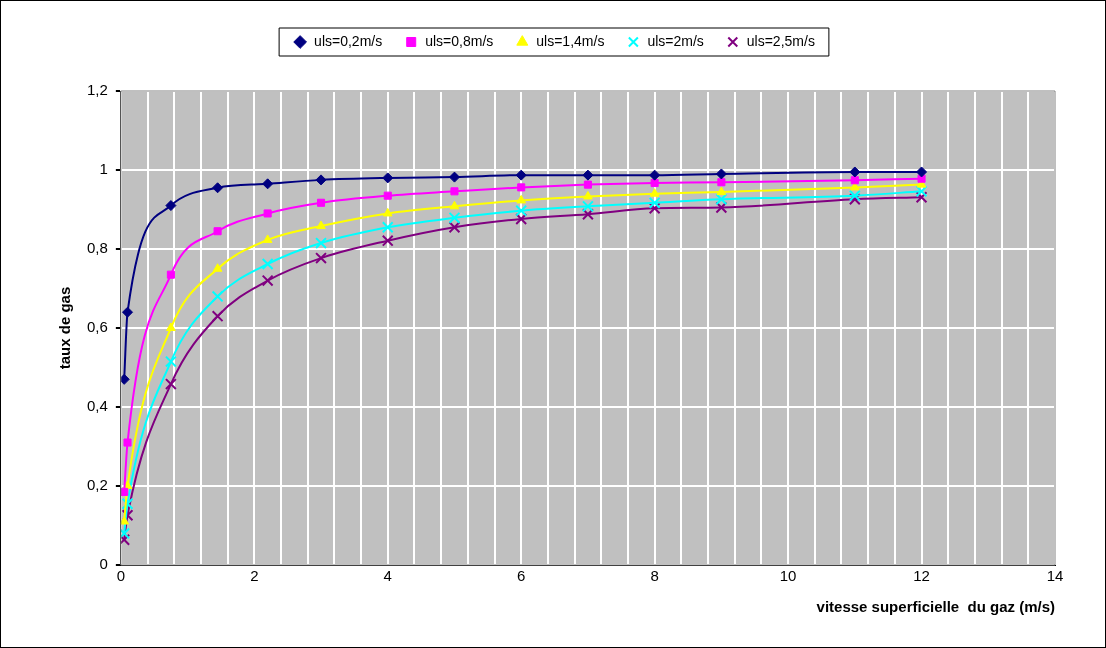 This screenshot has width=1106, height=648. What do you see at coordinates (65, 328) in the screenshot?
I see `y-axis-title: taux de gas` at bounding box center [65, 328].